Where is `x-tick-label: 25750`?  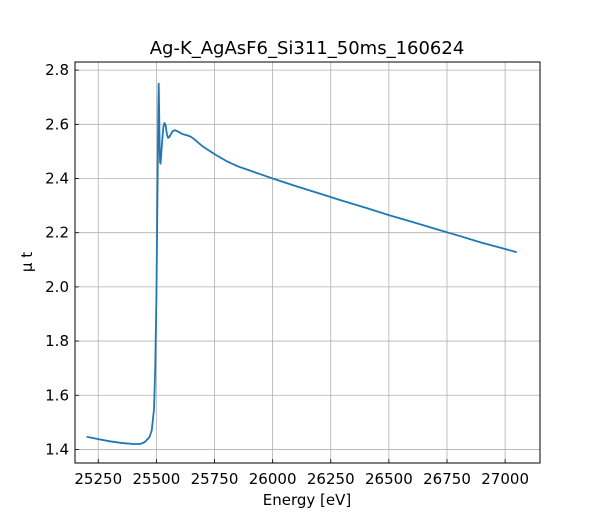
x-tick-label: 25750 is located at coordinates (215, 479).